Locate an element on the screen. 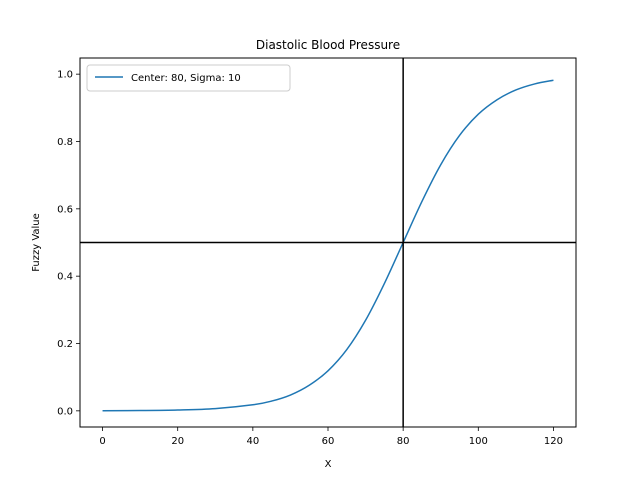 The width and height of the screenshot is (640, 480). y-tick-label: 1.0 is located at coordinates (65, 75).